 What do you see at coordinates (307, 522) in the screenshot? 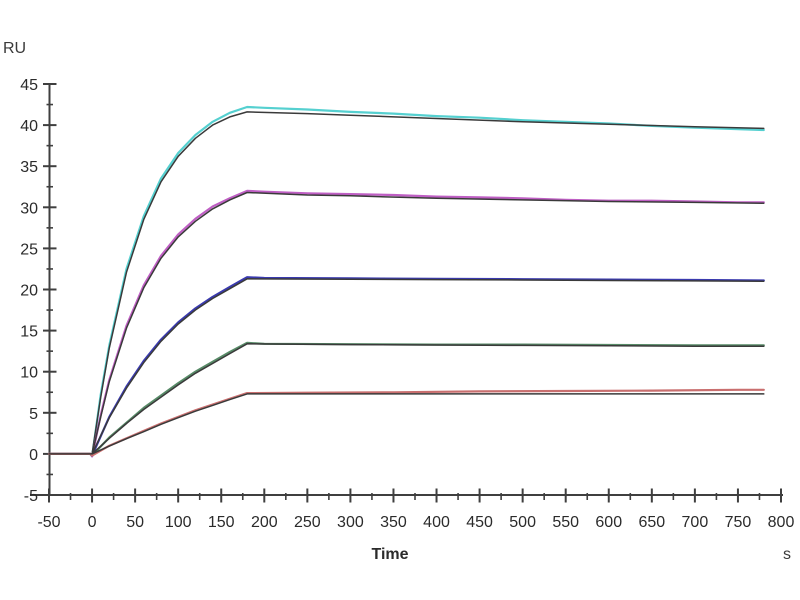
I see `x-tick-label-250: 250` at bounding box center [307, 522].